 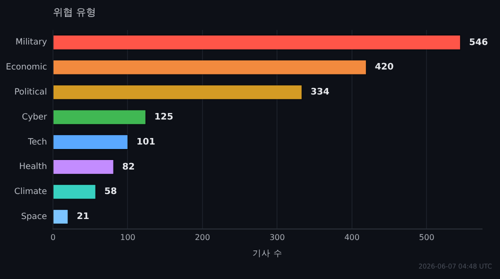 What do you see at coordinates (384, 67) in the screenshot?
I see `data-label: 420` at bounding box center [384, 67].